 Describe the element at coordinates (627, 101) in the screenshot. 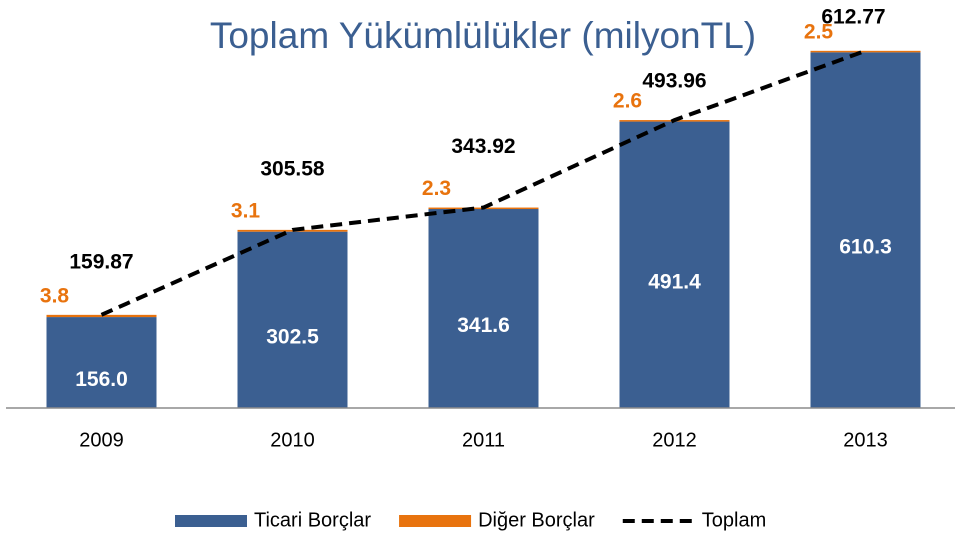

I see `value-label: 2.6` at that location.